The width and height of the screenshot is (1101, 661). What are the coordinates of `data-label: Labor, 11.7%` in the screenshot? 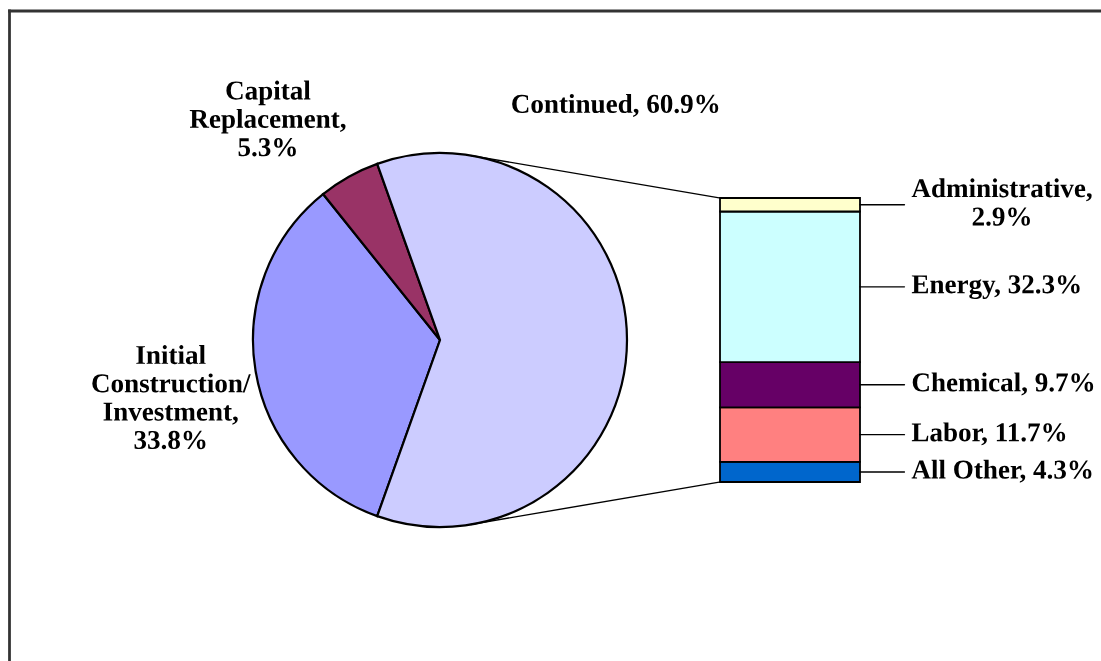 It's located at (988, 434).